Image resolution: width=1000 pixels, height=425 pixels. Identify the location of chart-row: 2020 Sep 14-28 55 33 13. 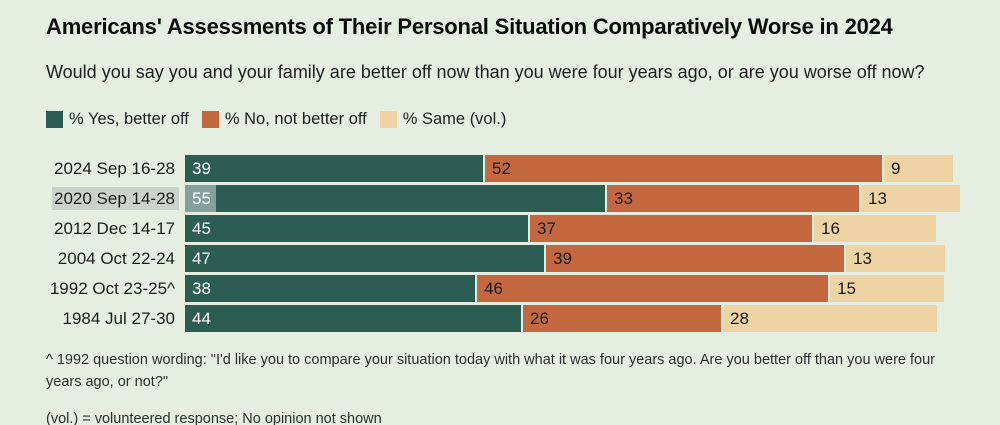
(503, 198).